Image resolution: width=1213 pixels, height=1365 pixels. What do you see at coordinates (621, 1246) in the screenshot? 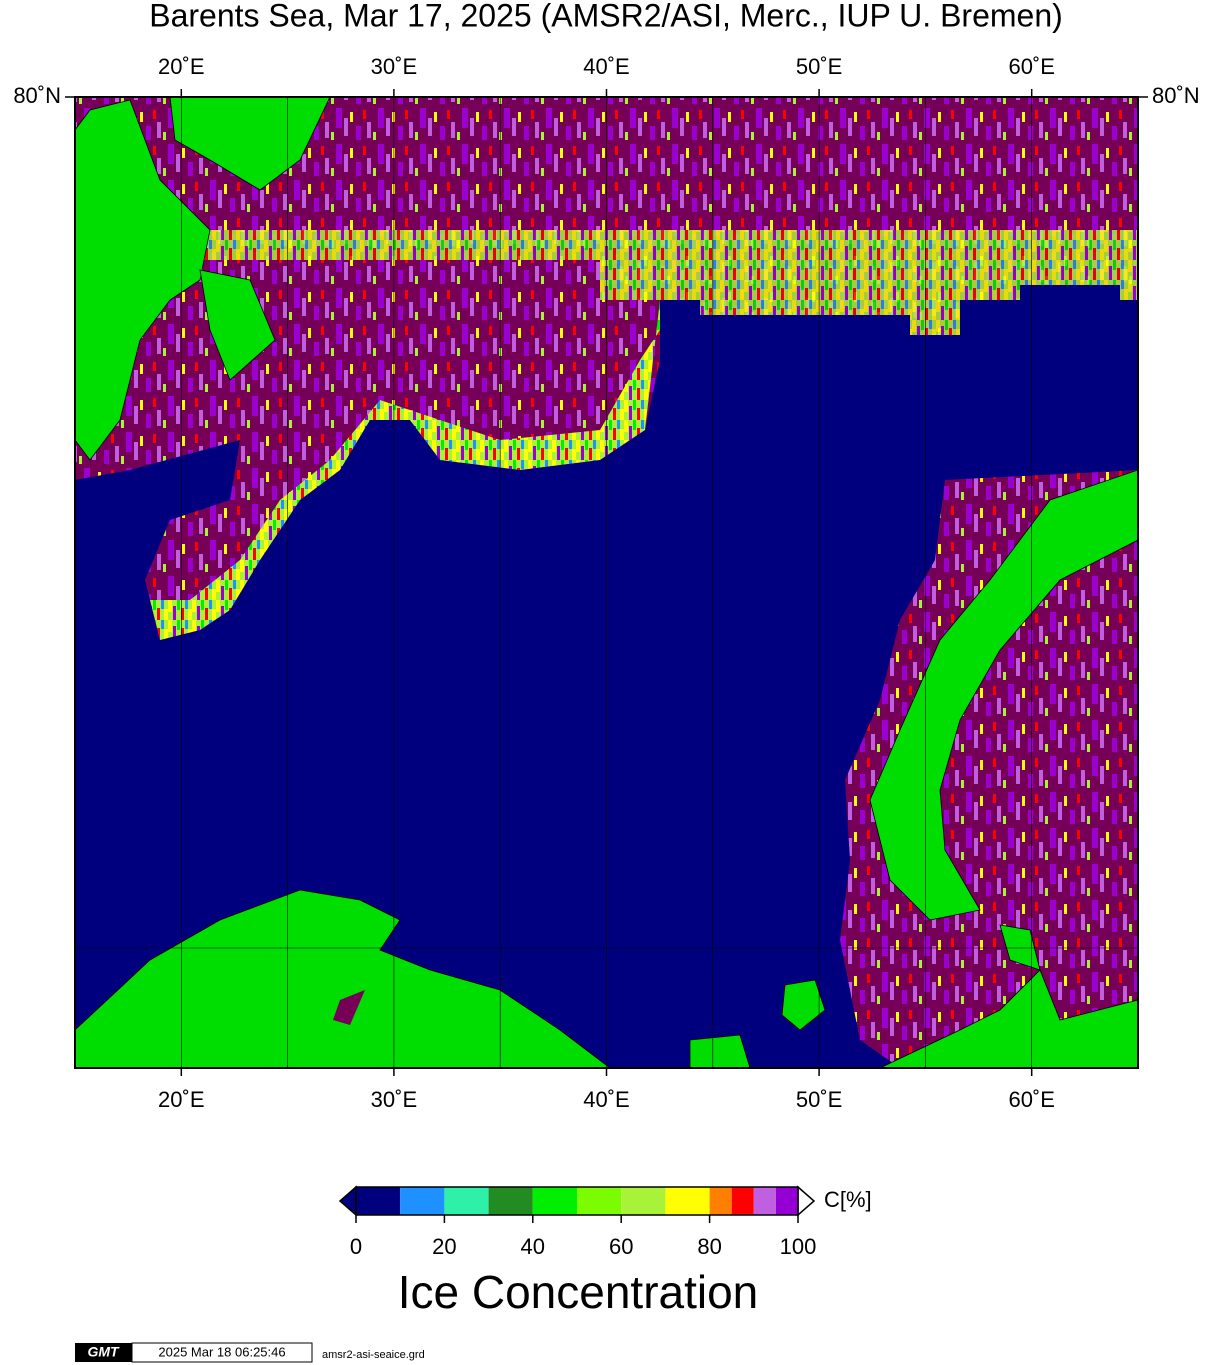
I see `colorbar-tick-label: 60` at bounding box center [621, 1246].